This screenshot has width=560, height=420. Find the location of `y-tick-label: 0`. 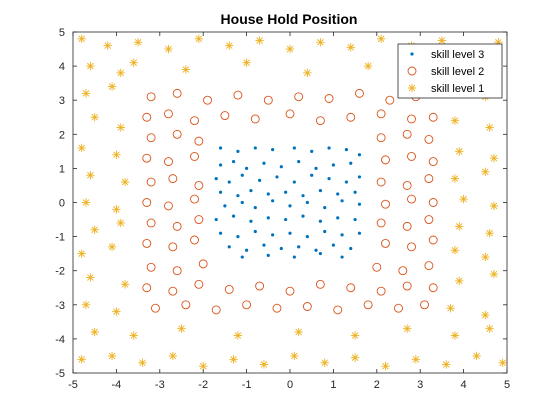

y-tick-label: 0 is located at coordinates (62, 204).